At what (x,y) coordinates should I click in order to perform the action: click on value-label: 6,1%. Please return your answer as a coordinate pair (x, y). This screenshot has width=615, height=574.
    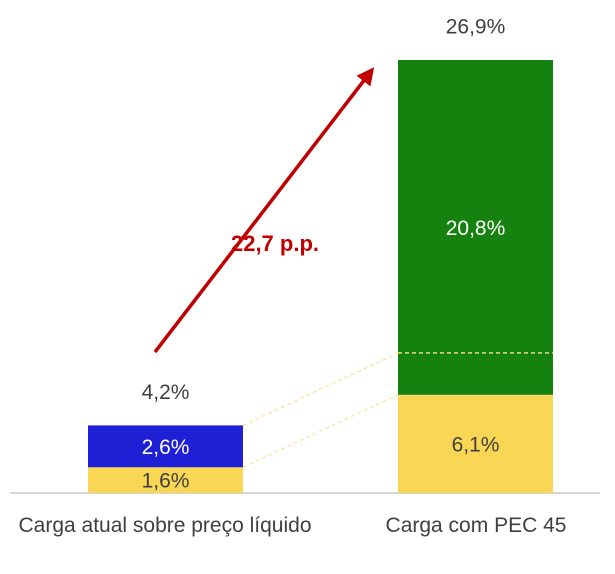
    Looking at the image, I should click on (476, 444).